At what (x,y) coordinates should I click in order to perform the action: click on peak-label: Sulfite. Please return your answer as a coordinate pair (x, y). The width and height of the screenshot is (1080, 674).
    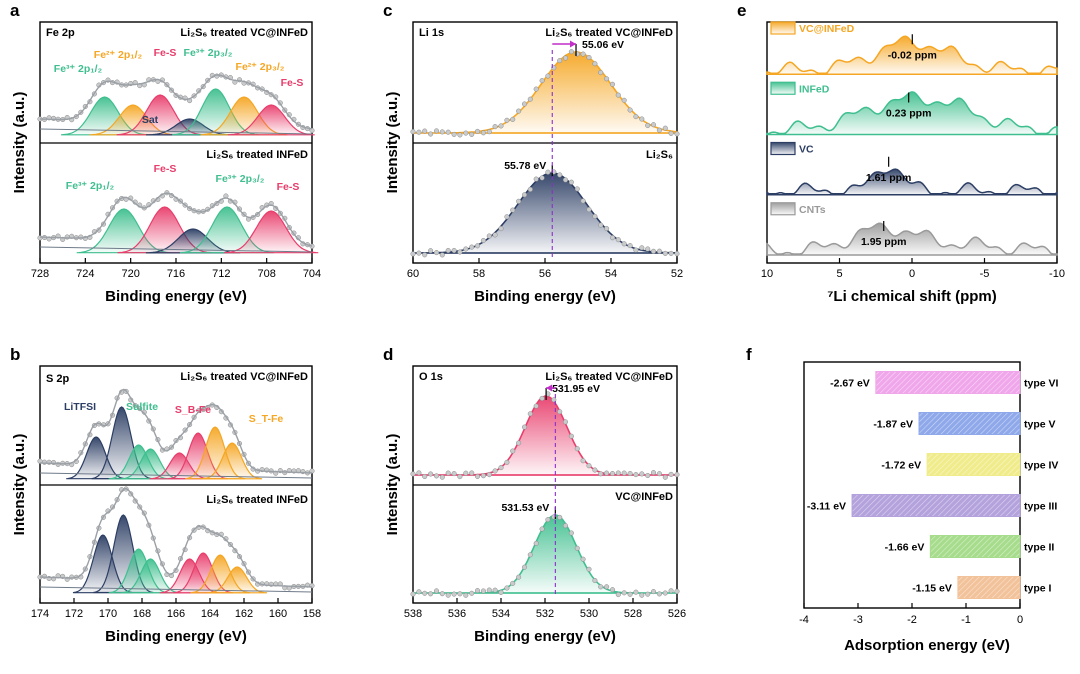
    Looking at the image, I should click on (142, 407).